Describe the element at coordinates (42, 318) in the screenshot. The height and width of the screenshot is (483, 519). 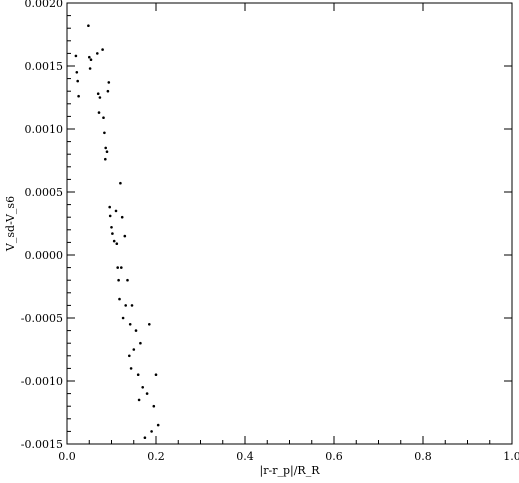
I see `y-tick-label: -0.0005` at that location.